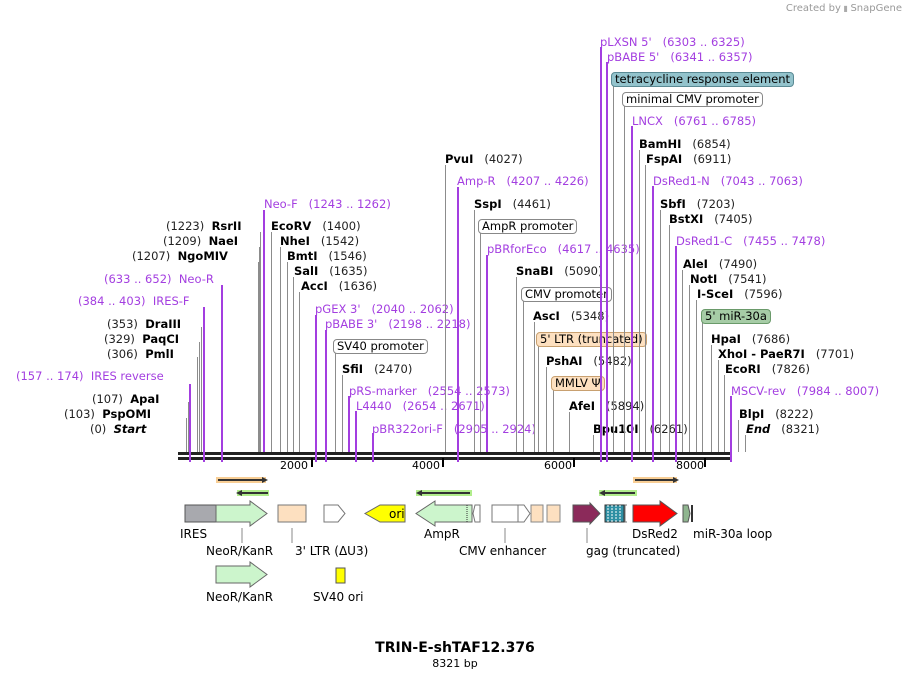 This screenshot has height=679, width=910. I want to click on primer-ires-f: (384 .. 403) IRES-F, so click(134, 301).